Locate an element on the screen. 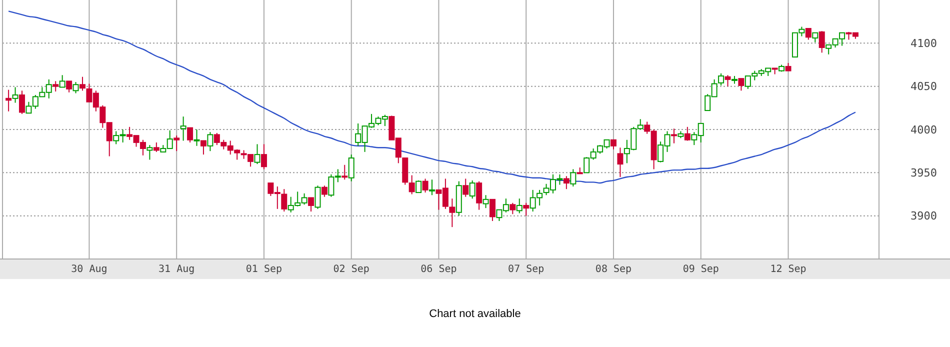 The height and width of the screenshot is (347, 950). y-tick-label: 3950 is located at coordinates (923, 173).